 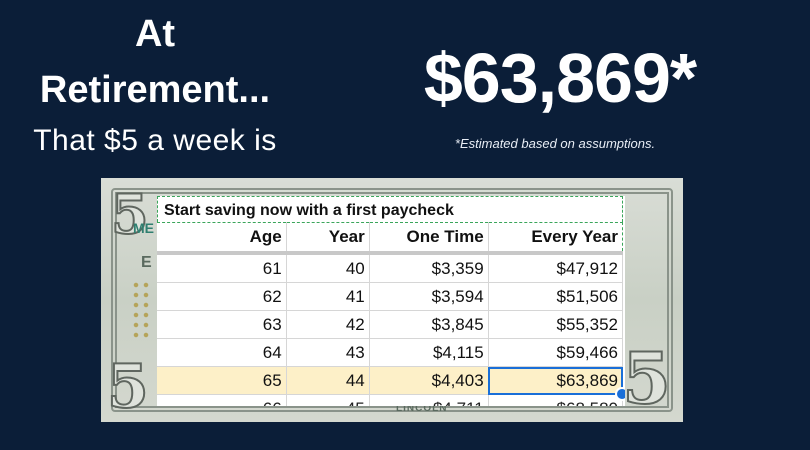 I want to click on assumption-footnote: *Estimated based on assumptions., so click(x=555, y=143).